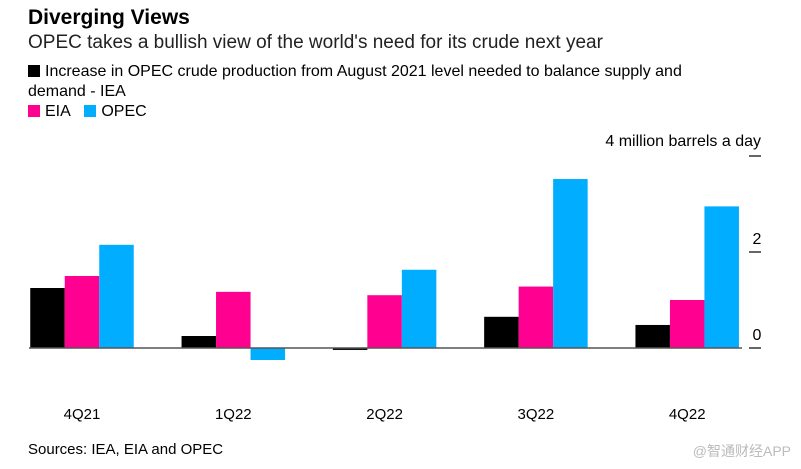  What do you see at coordinates (350, 349) in the screenshot?
I see `bar-2q22-iea` at bounding box center [350, 349].